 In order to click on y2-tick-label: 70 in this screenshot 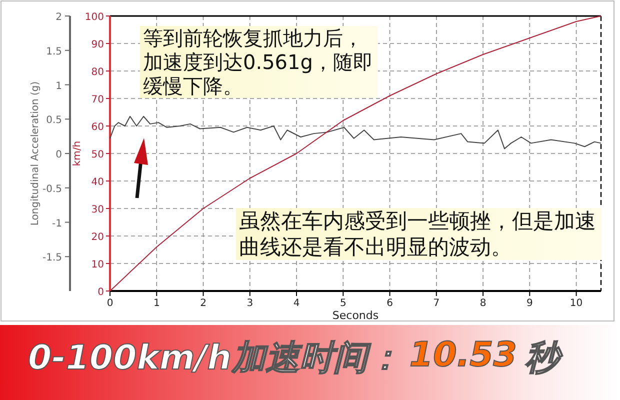, I will do `click(97, 100)`.